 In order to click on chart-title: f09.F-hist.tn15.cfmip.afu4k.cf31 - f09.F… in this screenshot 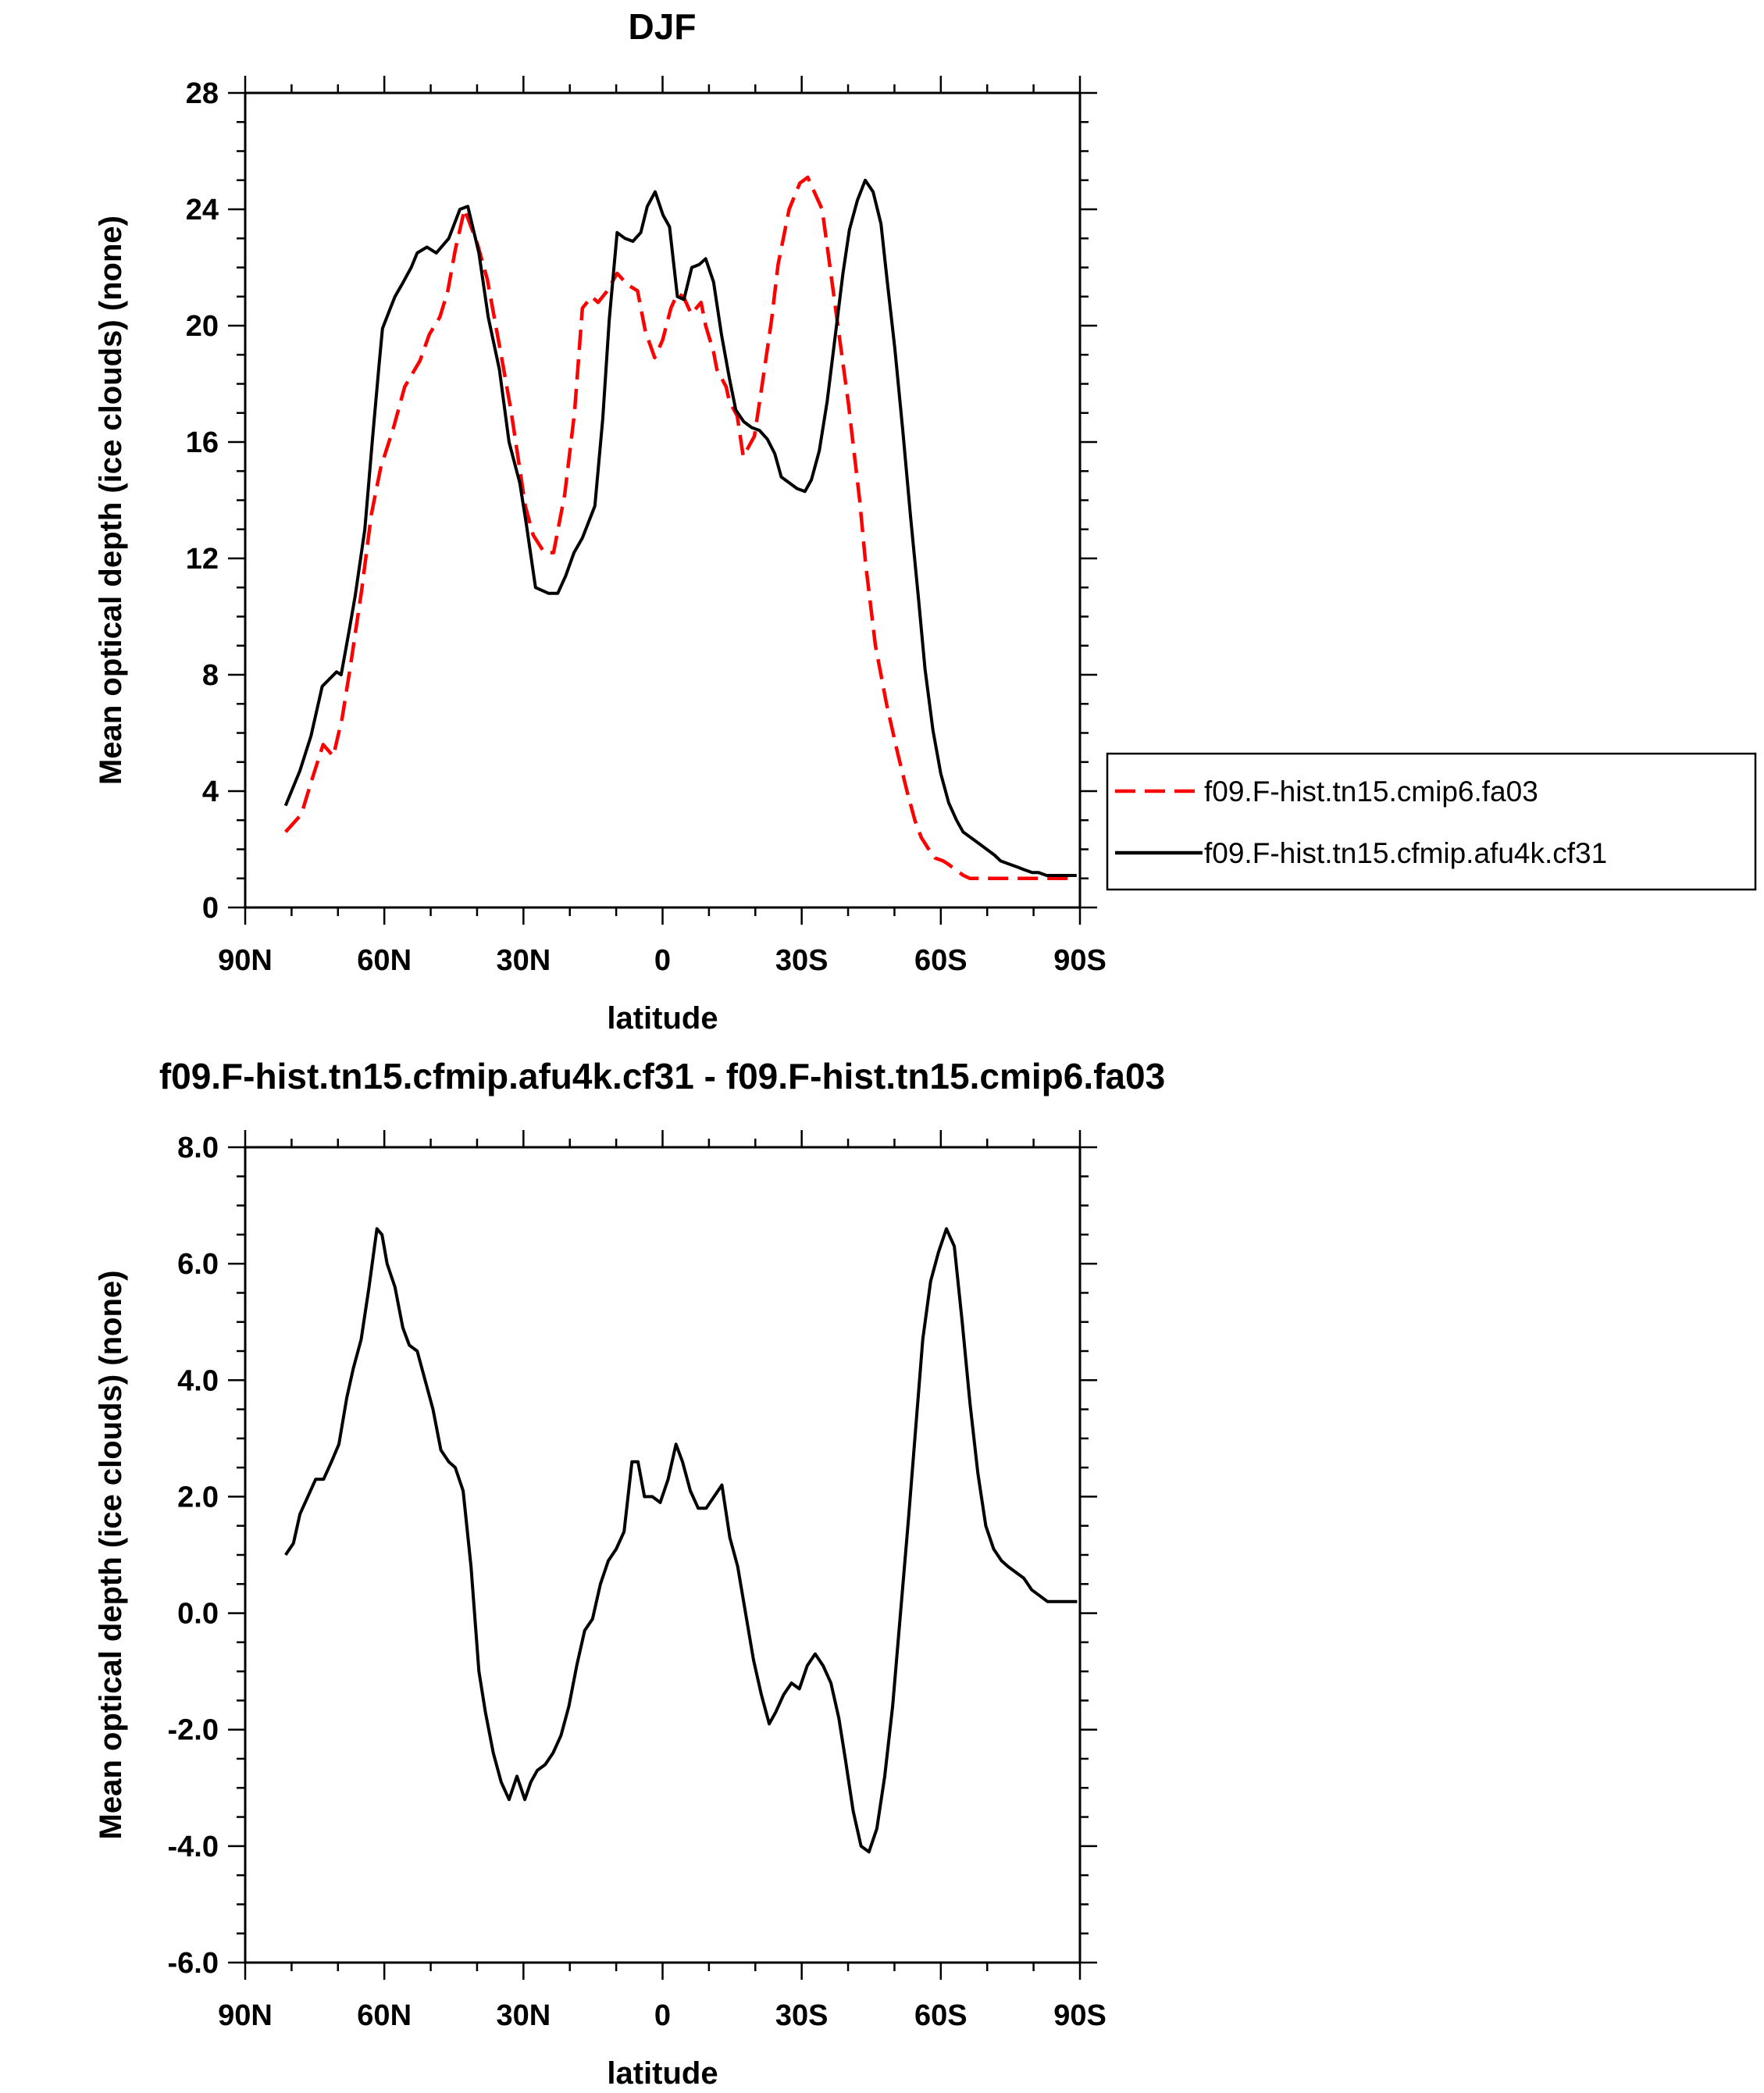, I will do `click(662, 1076)`.